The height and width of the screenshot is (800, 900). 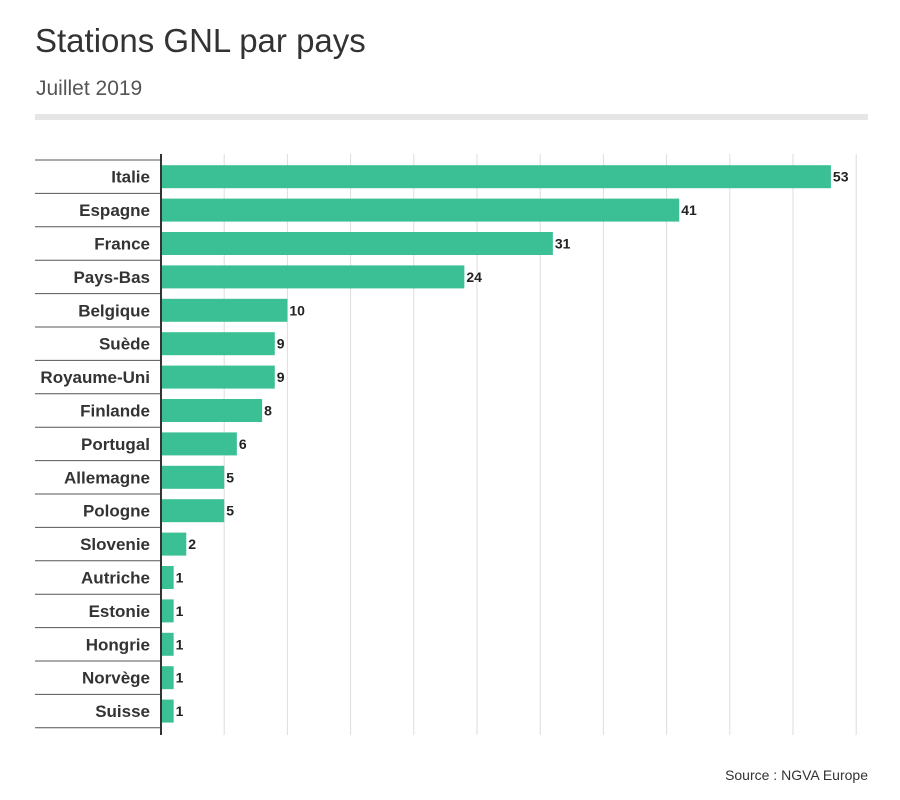 I want to click on category-label: Pays-Bas, so click(x=111, y=277).